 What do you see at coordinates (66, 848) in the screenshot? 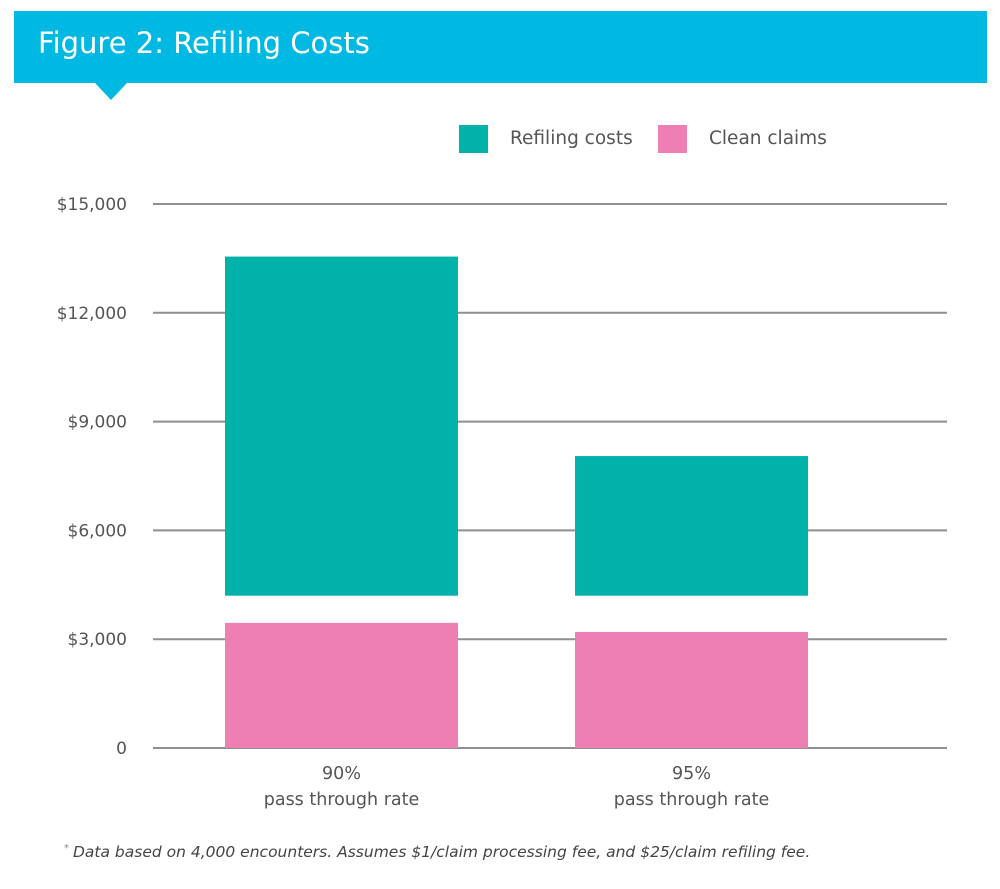
I see `footnote-marker: *` at bounding box center [66, 848].